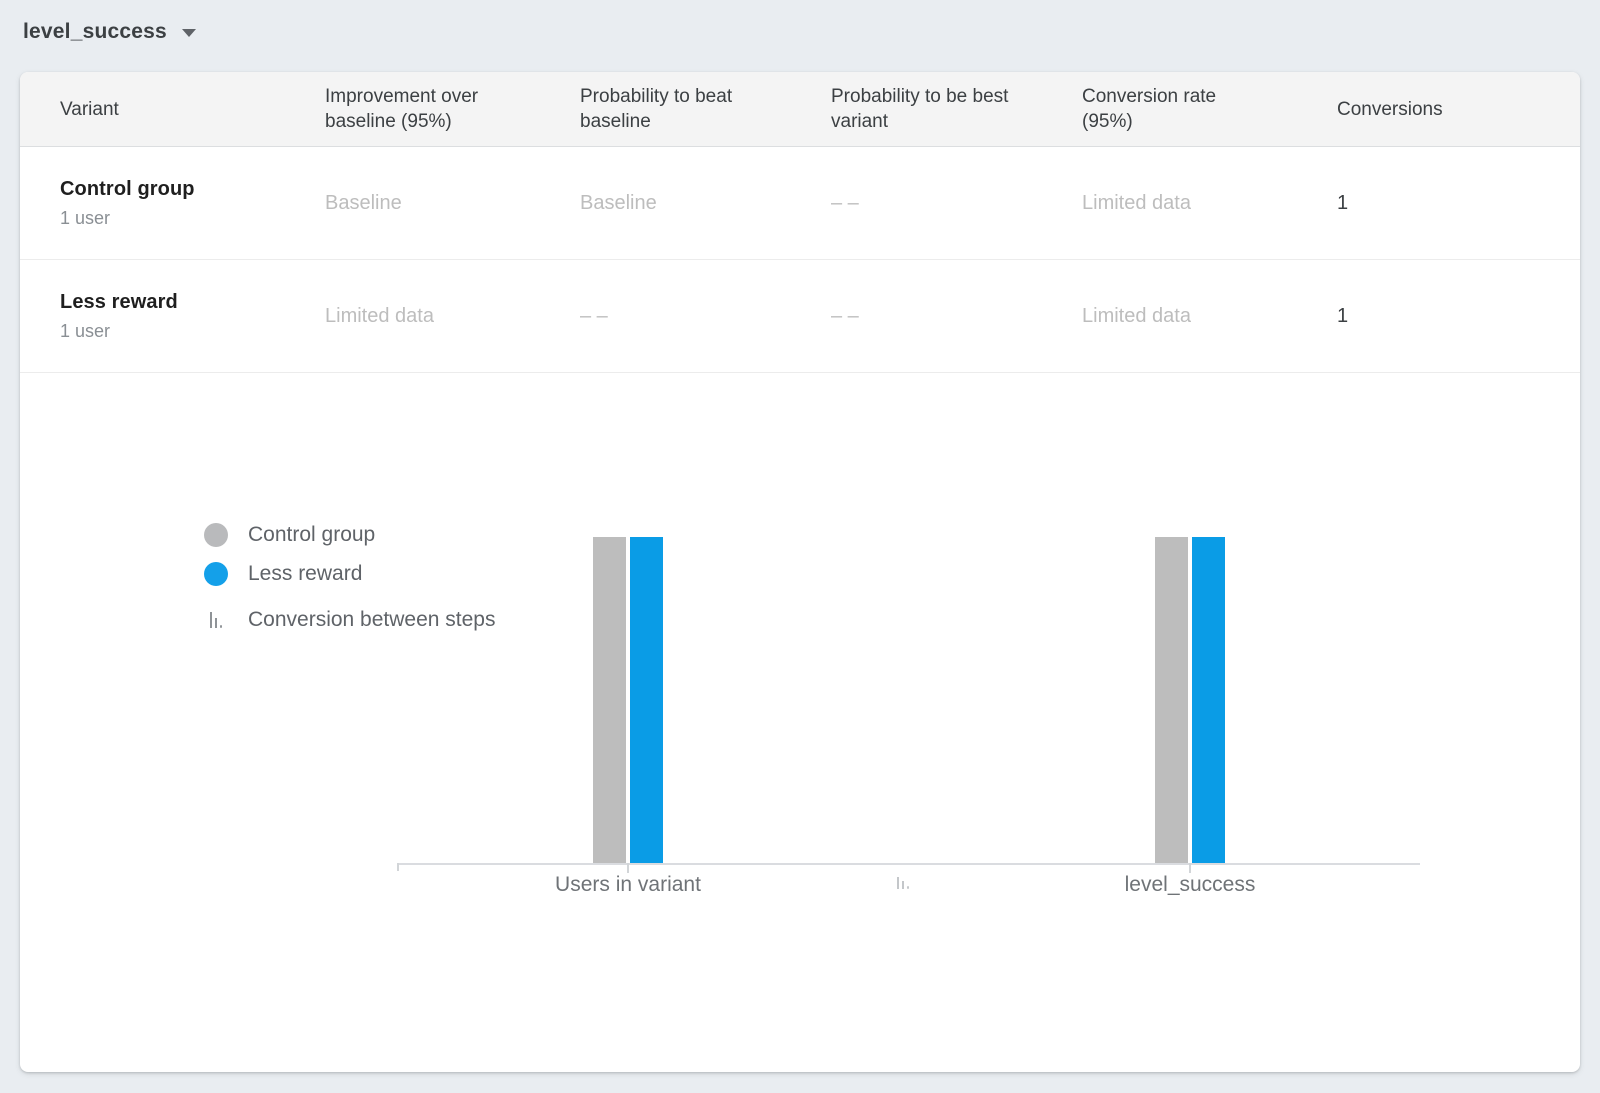  What do you see at coordinates (656, 109) in the screenshot?
I see `column-header-prob-beat-baseline: Probability to beat baseline` at bounding box center [656, 109].